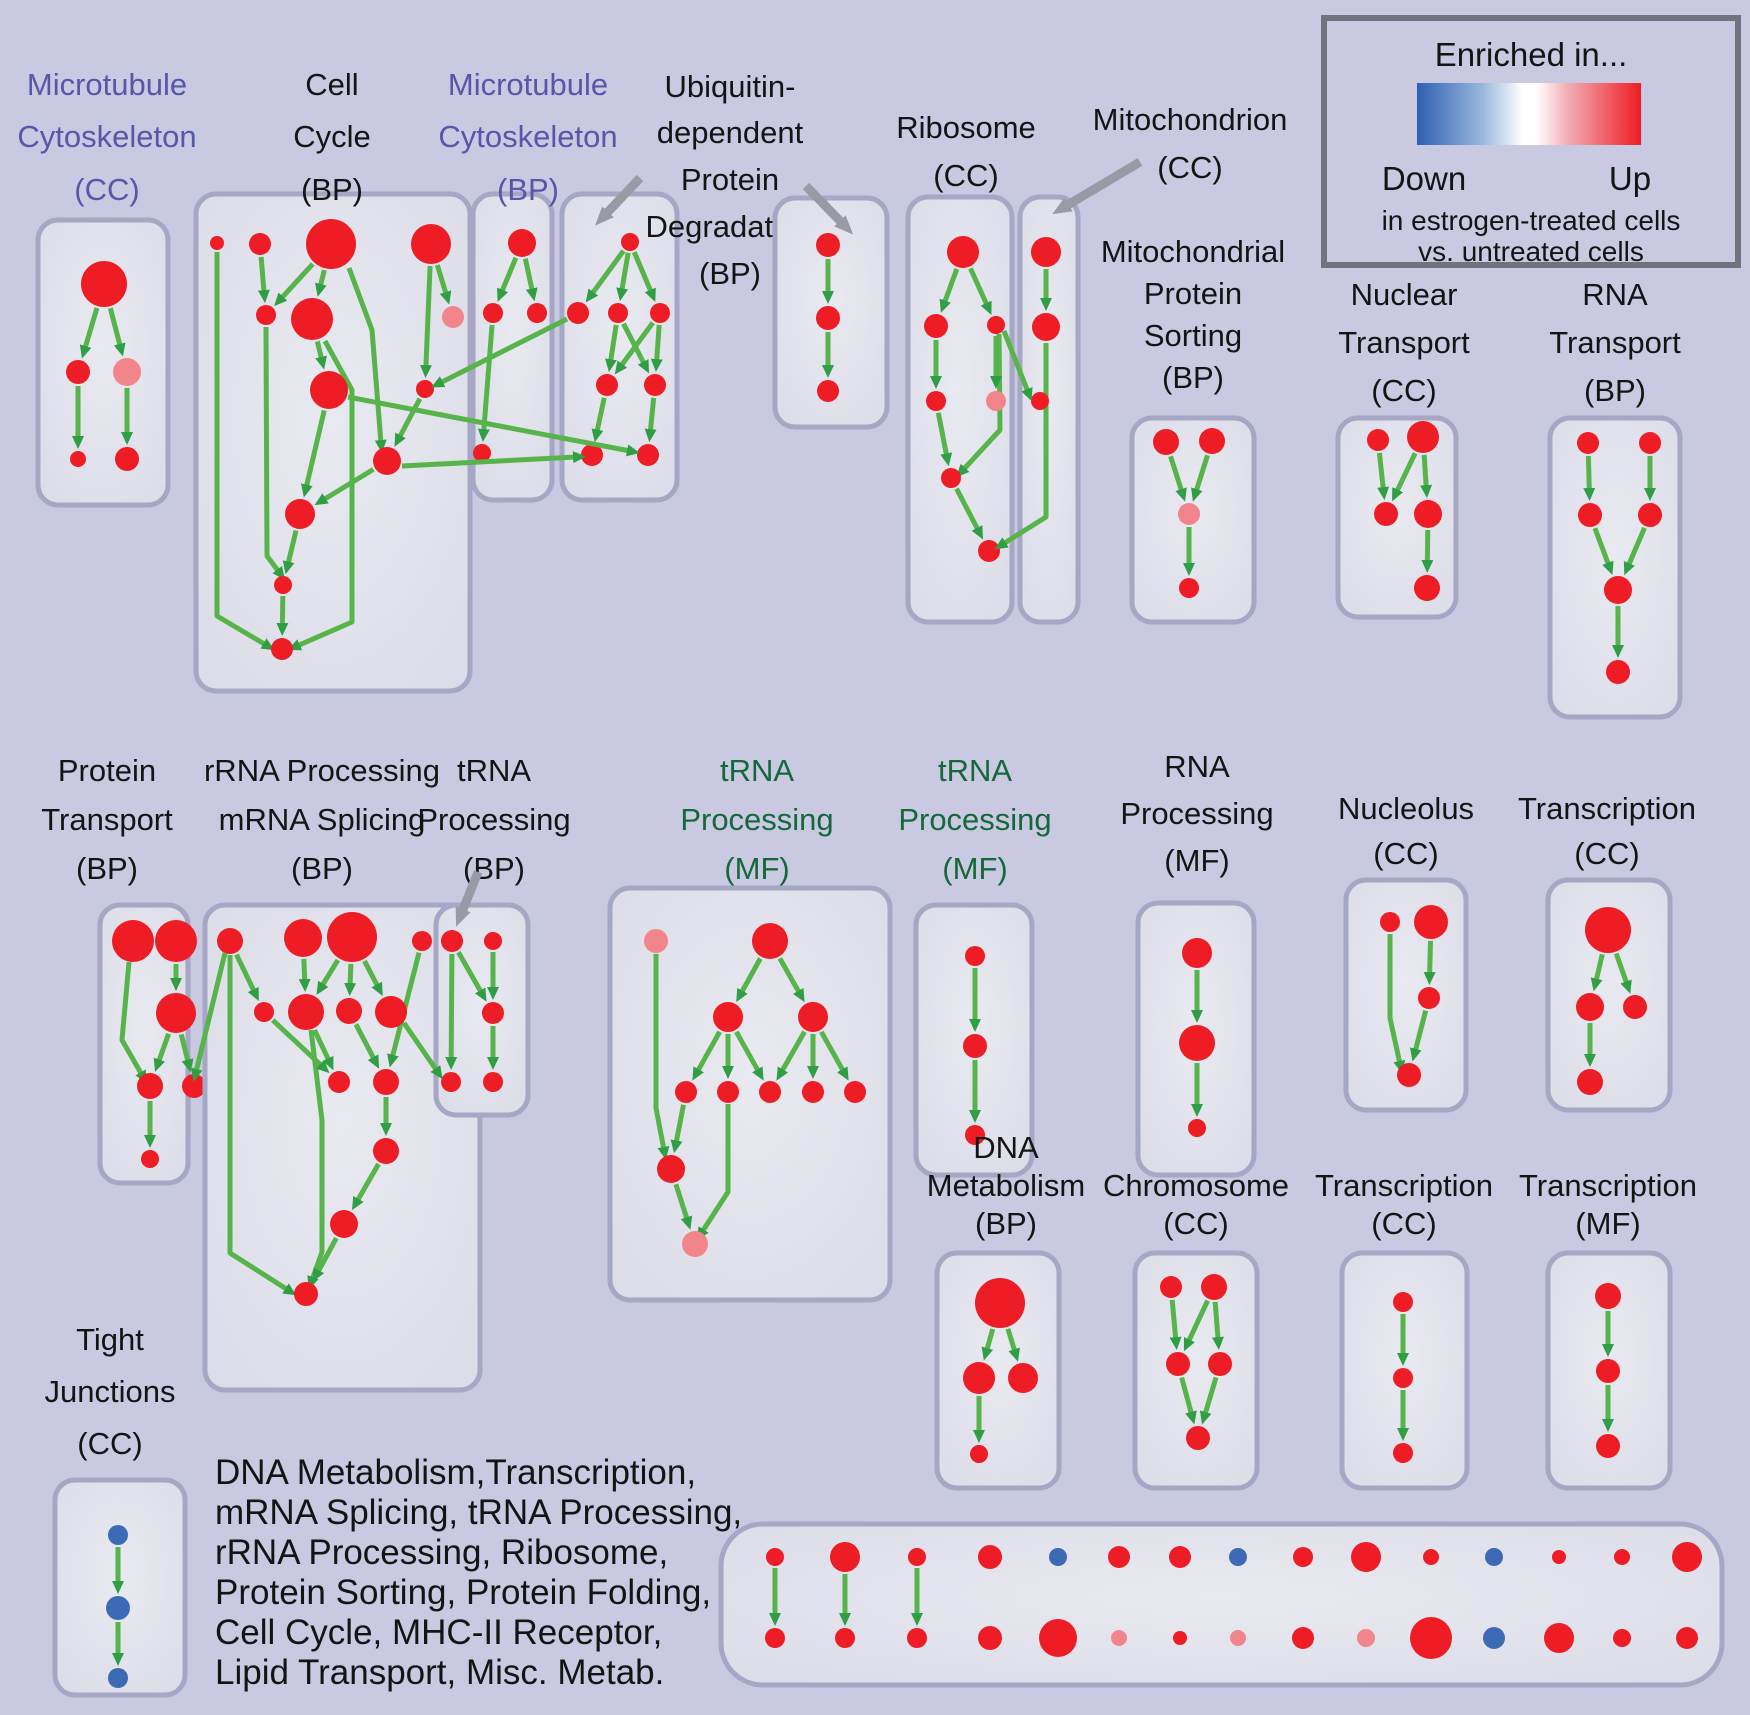 Image resolution: width=1750 pixels, height=1715 pixels. I want to click on cluster-label-transcription-mf: Transcription, so click(1608, 1185).